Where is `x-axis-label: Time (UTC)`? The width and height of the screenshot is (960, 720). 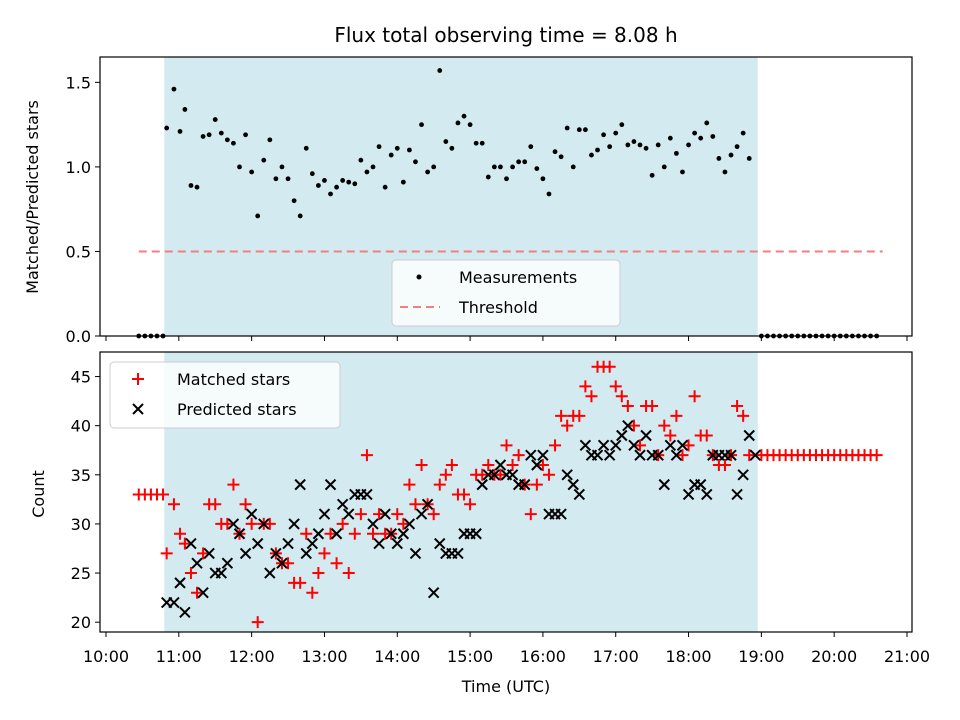
x-axis-label: Time (UTC) is located at coordinates (505, 686).